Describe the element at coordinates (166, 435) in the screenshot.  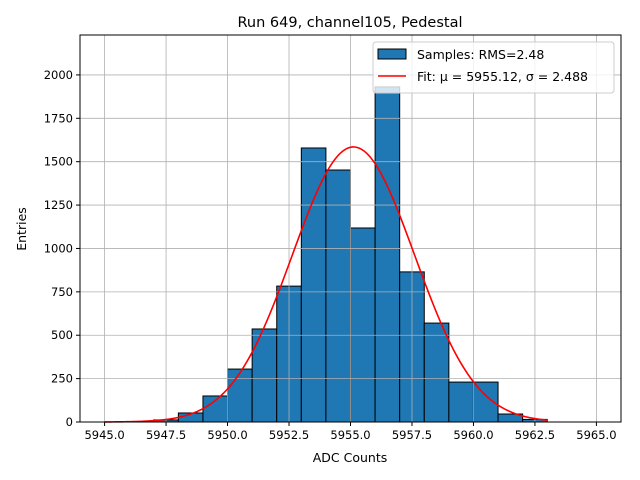
I see `x-tick-label: 5947.5` at that location.